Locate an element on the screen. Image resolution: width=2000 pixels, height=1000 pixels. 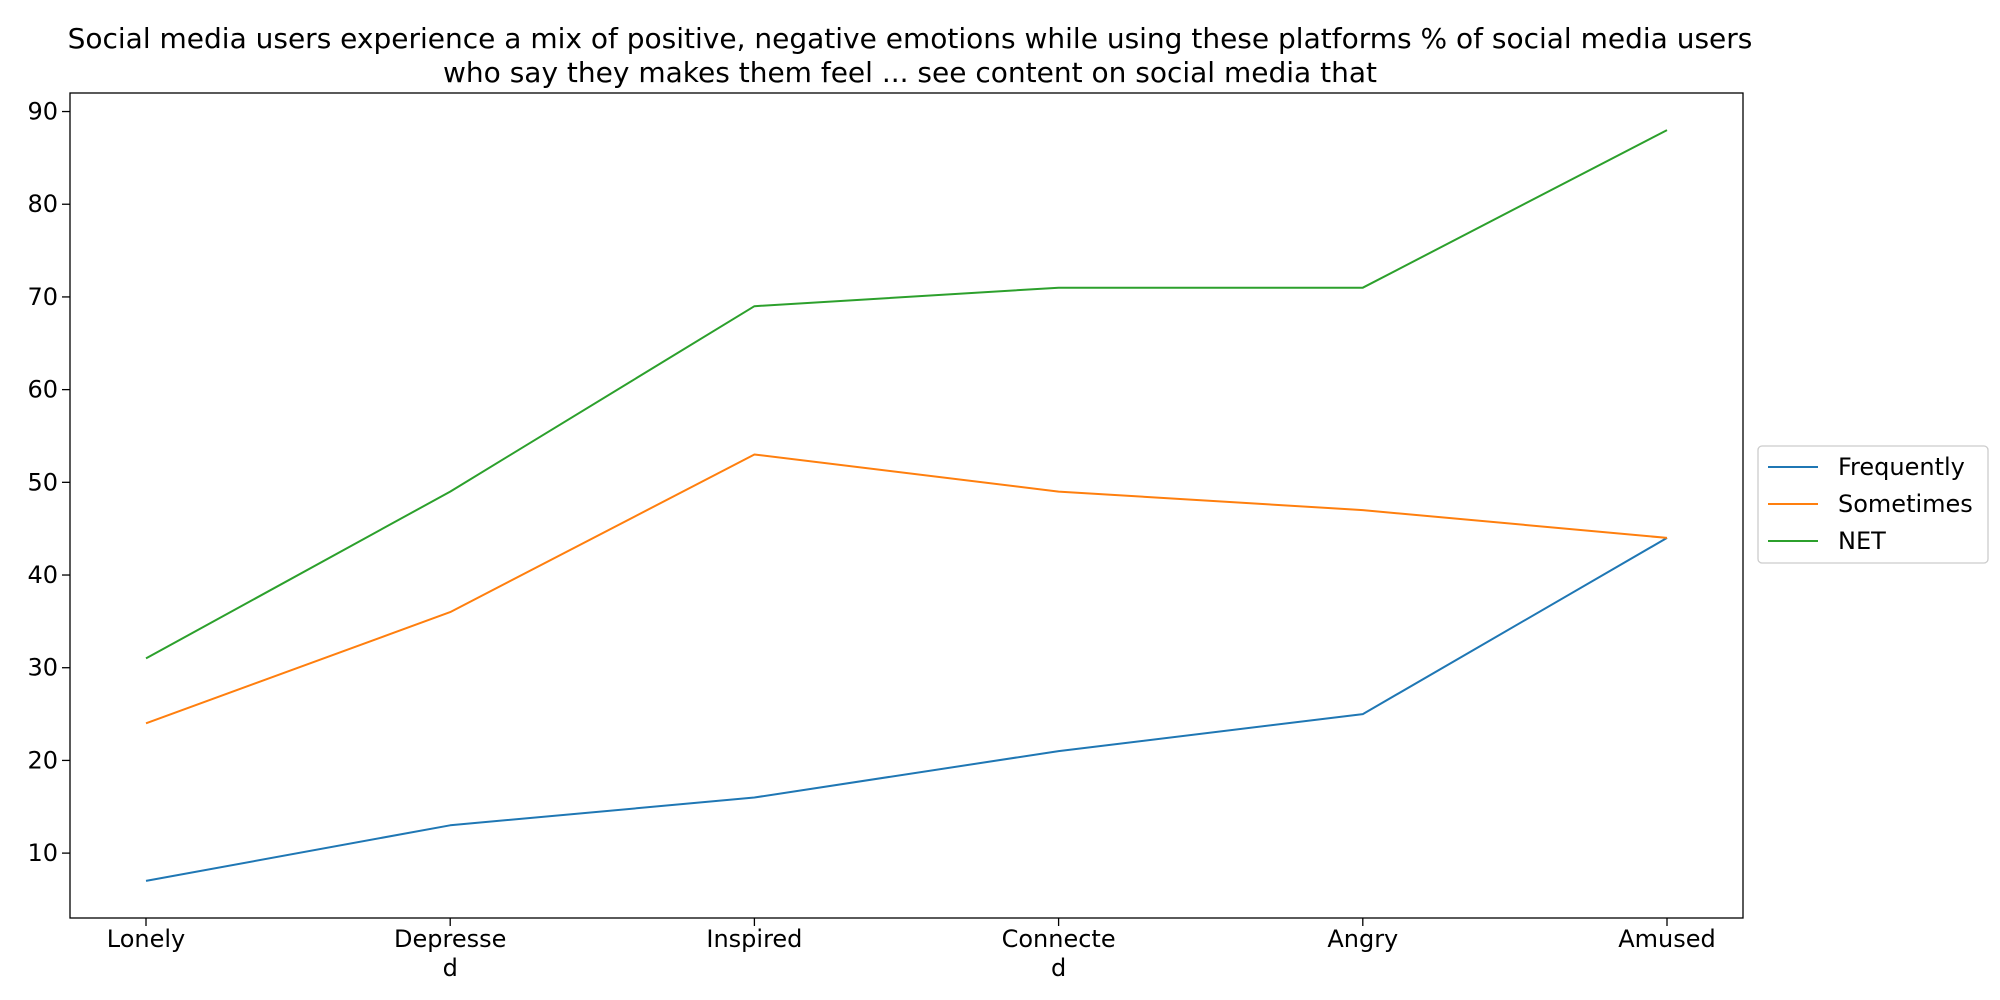
legend-label: Frequently is located at coordinates (1901, 467).